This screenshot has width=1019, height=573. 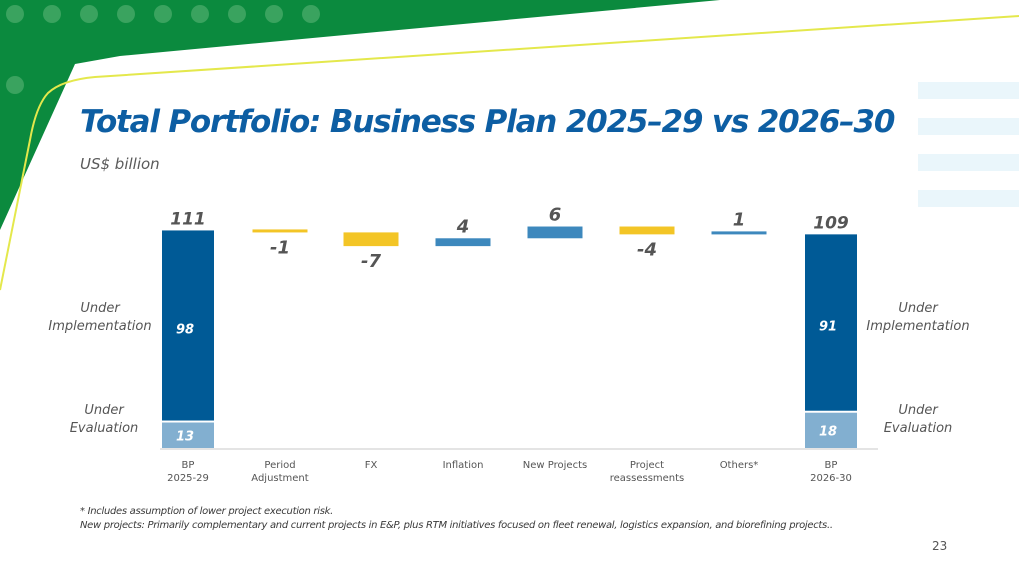 I want to click on category-label-others: Others*, so click(x=739, y=465).